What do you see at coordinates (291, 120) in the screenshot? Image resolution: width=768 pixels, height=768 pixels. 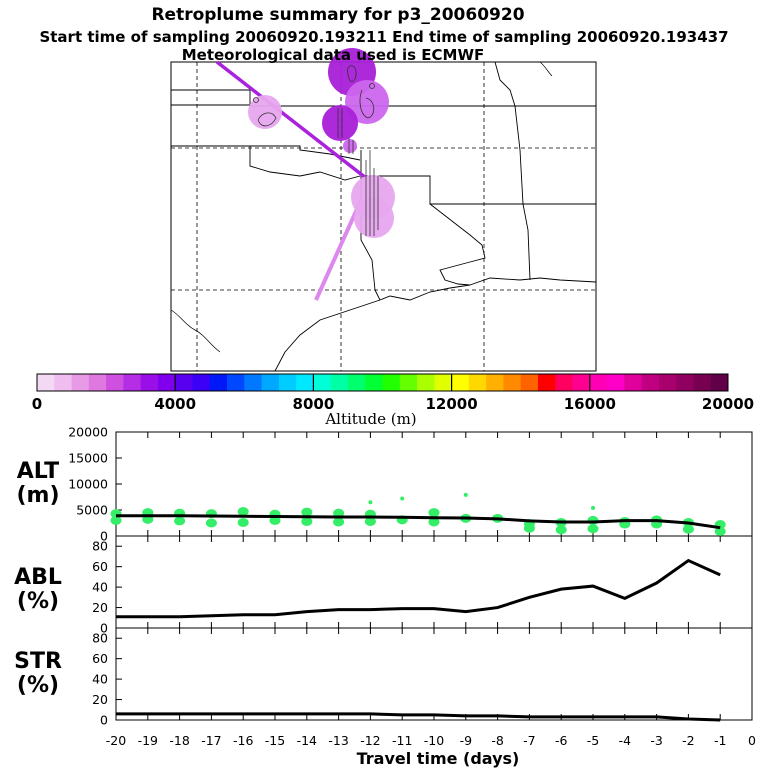 I see `trajectory-track-upper` at bounding box center [291, 120].